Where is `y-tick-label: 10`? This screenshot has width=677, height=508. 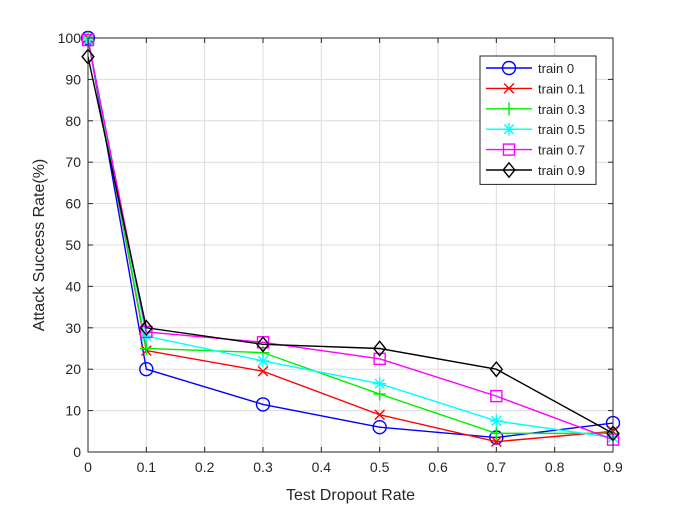
y-tick-label: 10 is located at coordinates (73, 411).